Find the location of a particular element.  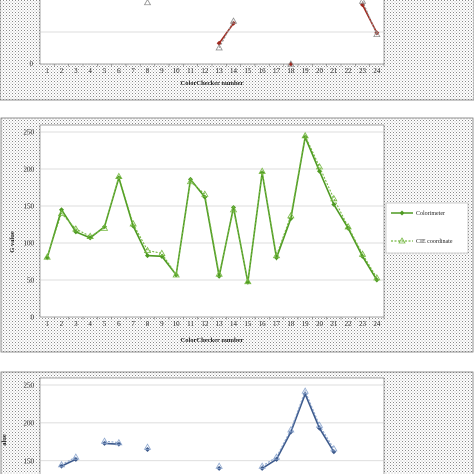

legend-marker-colorimeter is located at coordinates (402, 213).